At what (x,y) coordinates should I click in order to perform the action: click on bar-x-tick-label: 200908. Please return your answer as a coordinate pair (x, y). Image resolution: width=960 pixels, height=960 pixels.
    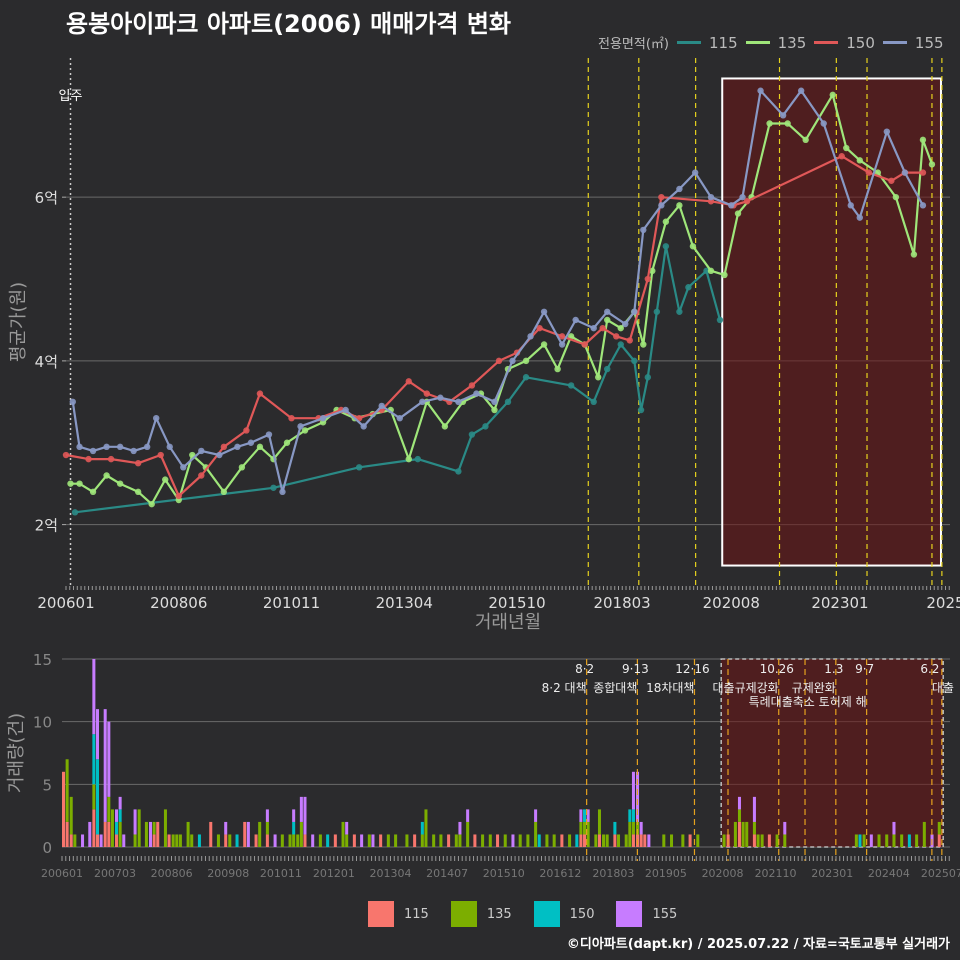
    Looking at the image, I should click on (228, 873).